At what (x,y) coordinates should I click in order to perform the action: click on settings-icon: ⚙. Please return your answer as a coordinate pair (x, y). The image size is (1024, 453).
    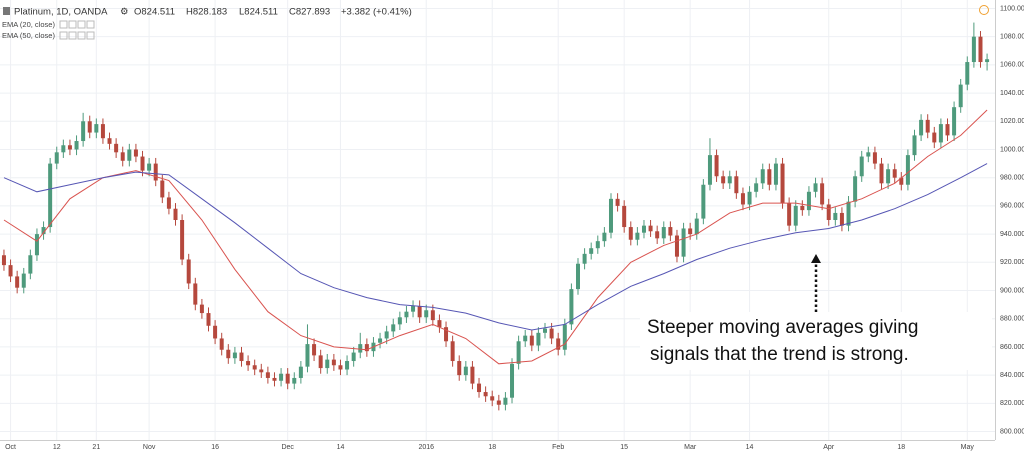
    Looking at the image, I should click on (124, 12).